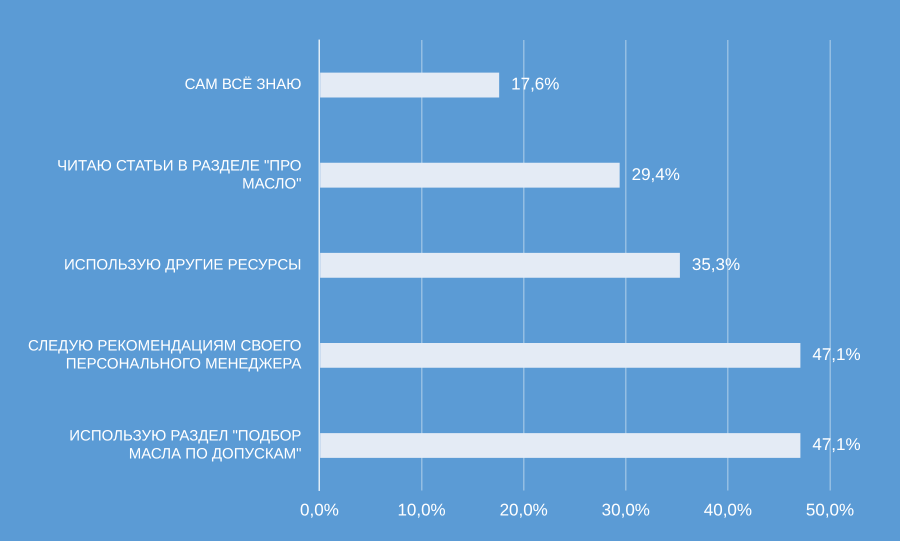  What do you see at coordinates (243, 85) in the screenshot?
I see `y-tick-label: САМ ВСЁ ЗНАЮ` at bounding box center [243, 85].